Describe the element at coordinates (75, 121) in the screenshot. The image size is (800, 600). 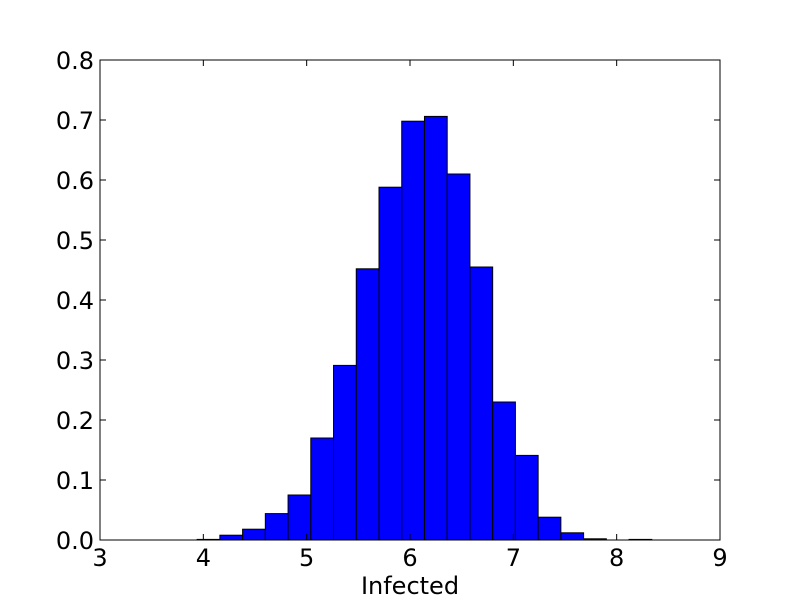
I see `y-tick-label-7: 0.7` at that location.